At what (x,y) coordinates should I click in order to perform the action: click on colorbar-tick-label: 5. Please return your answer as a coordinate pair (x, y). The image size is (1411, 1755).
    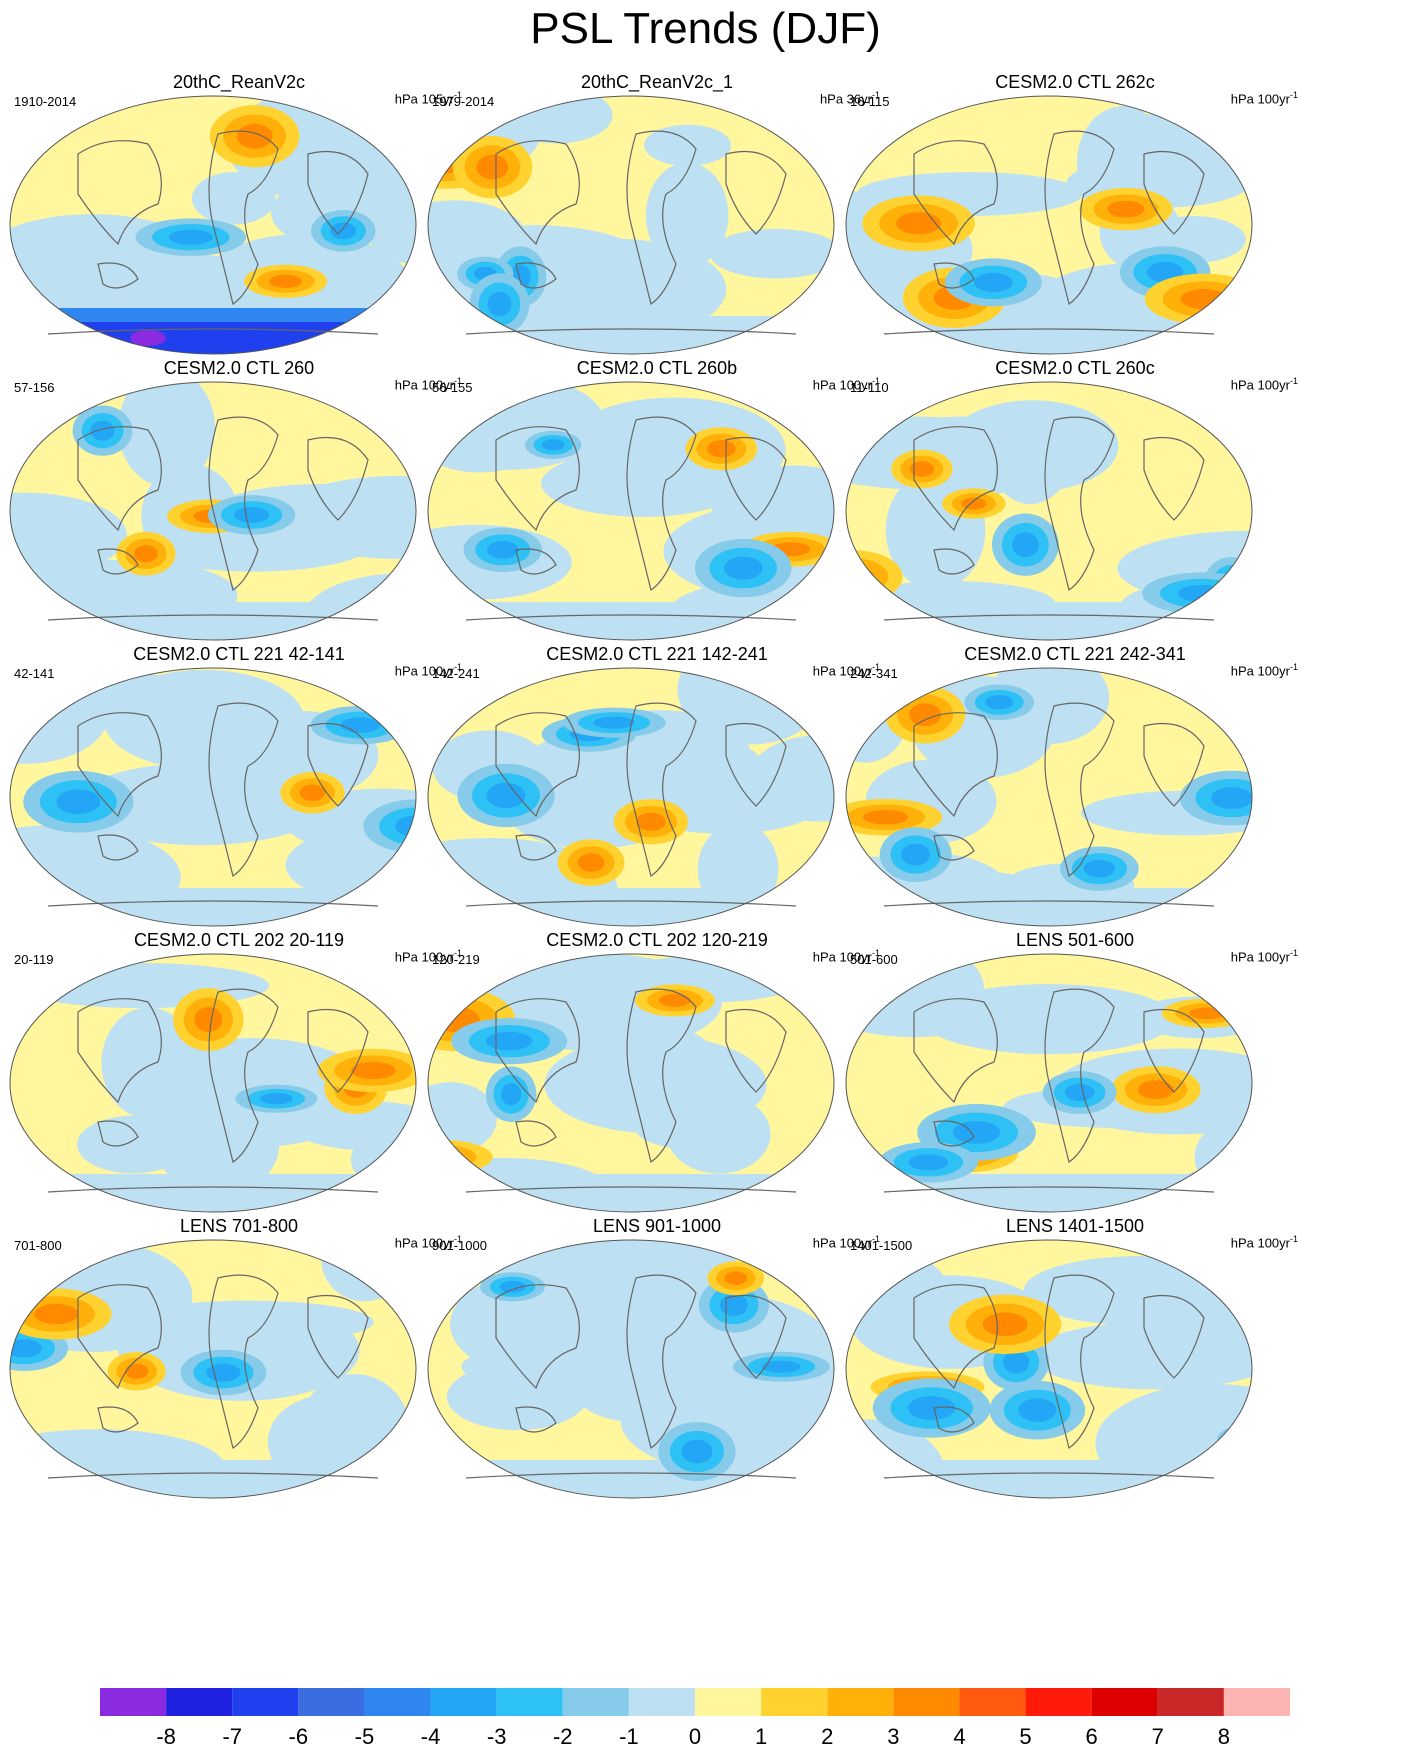
    Looking at the image, I should click on (1025, 1736).